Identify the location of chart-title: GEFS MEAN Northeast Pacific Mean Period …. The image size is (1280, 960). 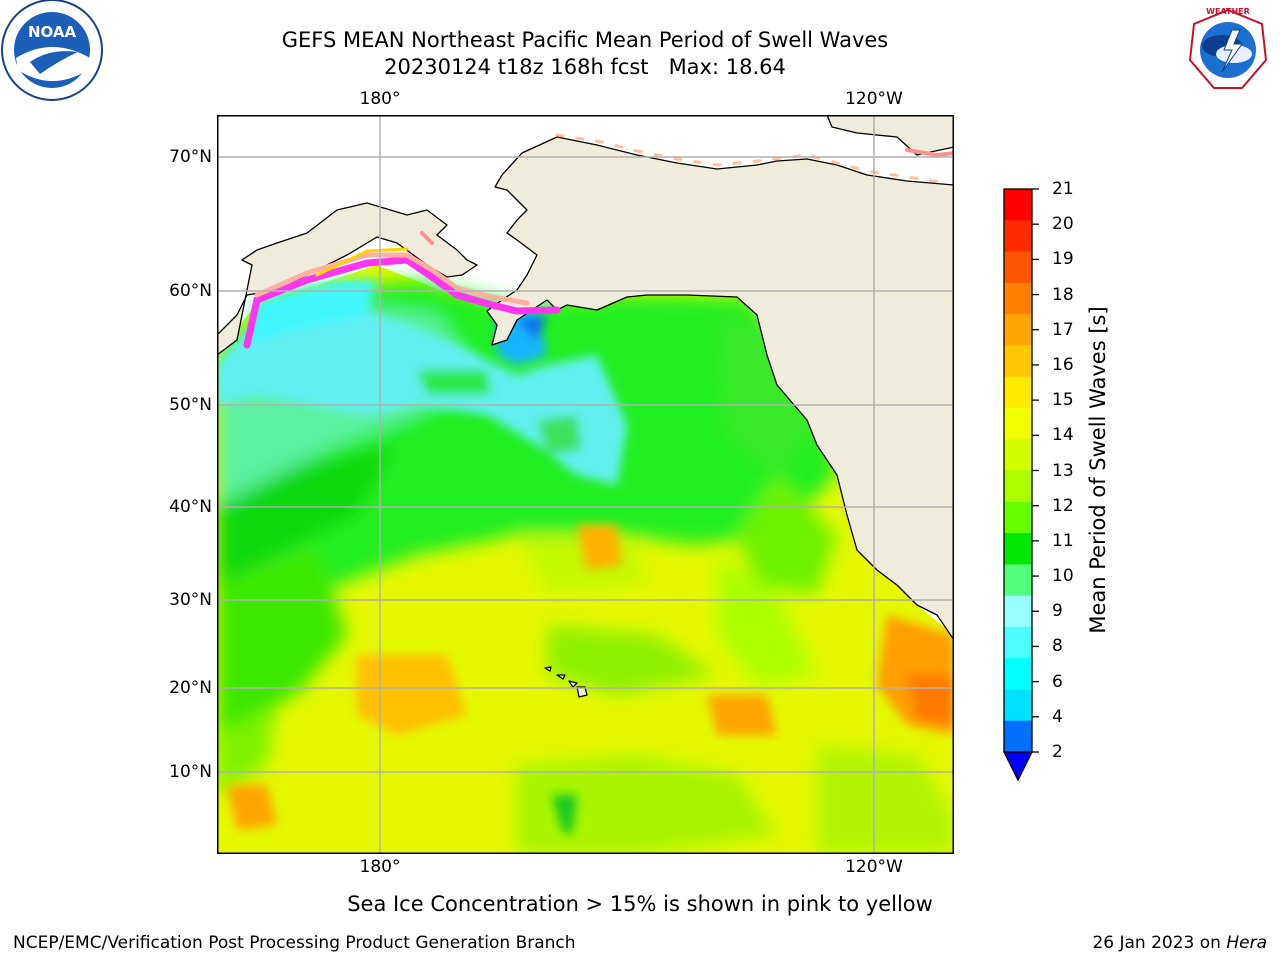
(585, 40).